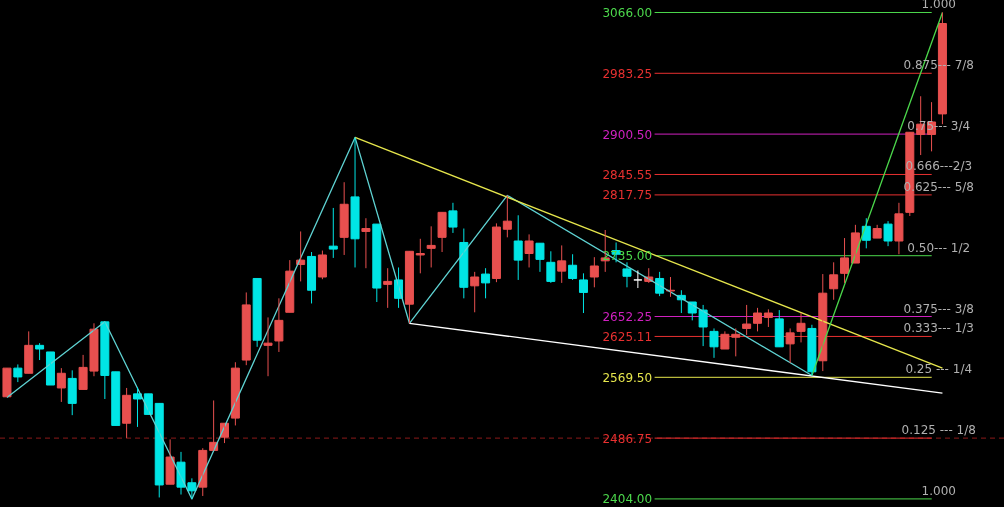 This screenshot has height=507, width=1004. What do you see at coordinates (627, 377) in the screenshot?
I see `y-tick-label: 2569.50` at bounding box center [627, 377].